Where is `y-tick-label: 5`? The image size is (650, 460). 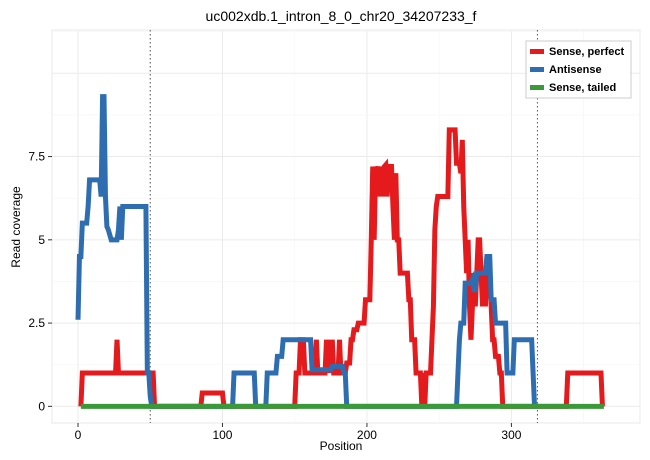 y-tick-label: 5 is located at coordinates (41, 240).